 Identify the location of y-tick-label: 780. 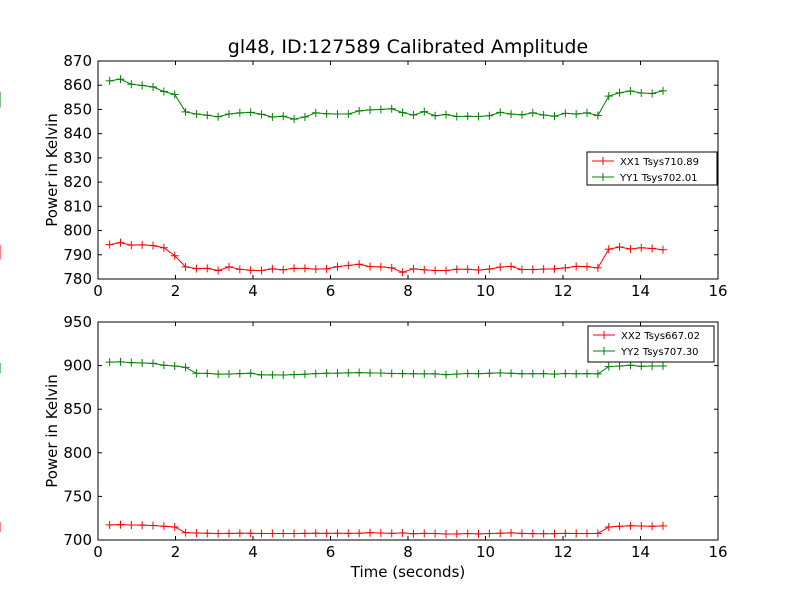
(77, 279).